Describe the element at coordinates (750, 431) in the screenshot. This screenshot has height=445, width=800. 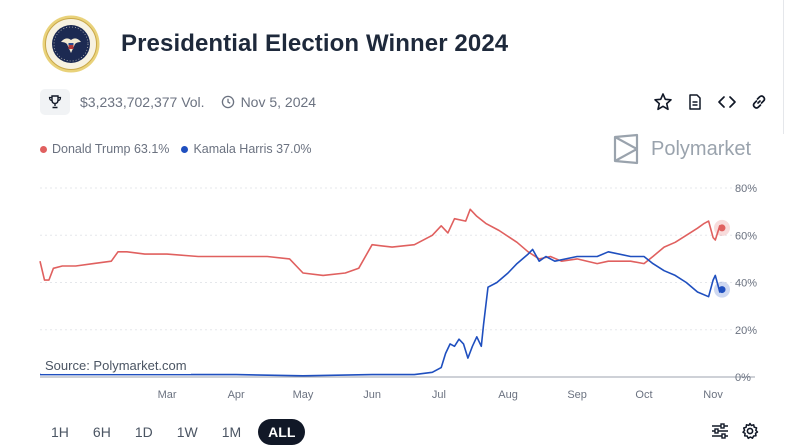
I see `gear-icon` at that location.